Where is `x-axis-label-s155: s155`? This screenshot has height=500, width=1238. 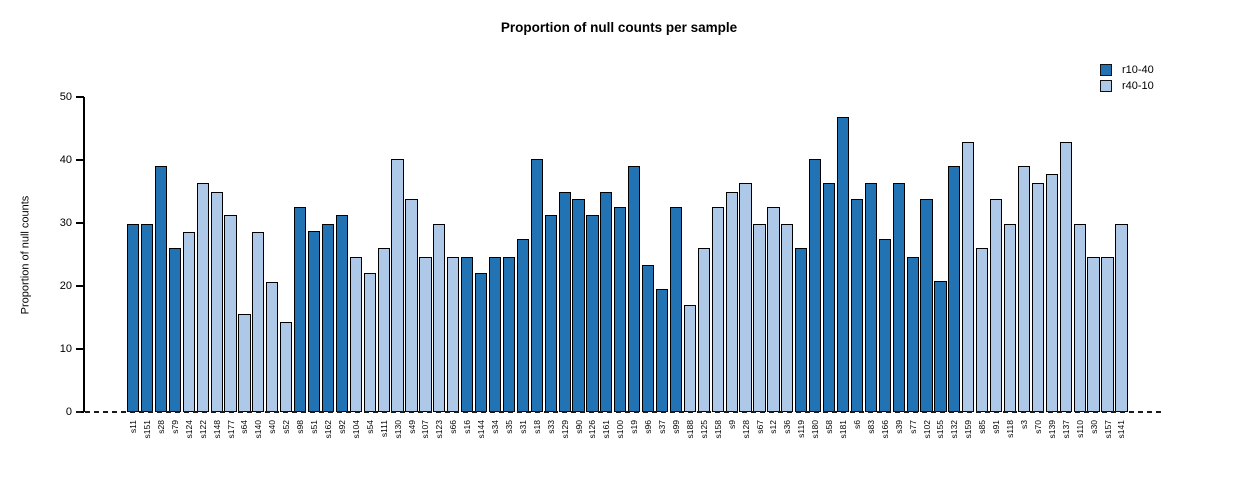
x-axis-label-s155: s155 is located at coordinates (940, 429).